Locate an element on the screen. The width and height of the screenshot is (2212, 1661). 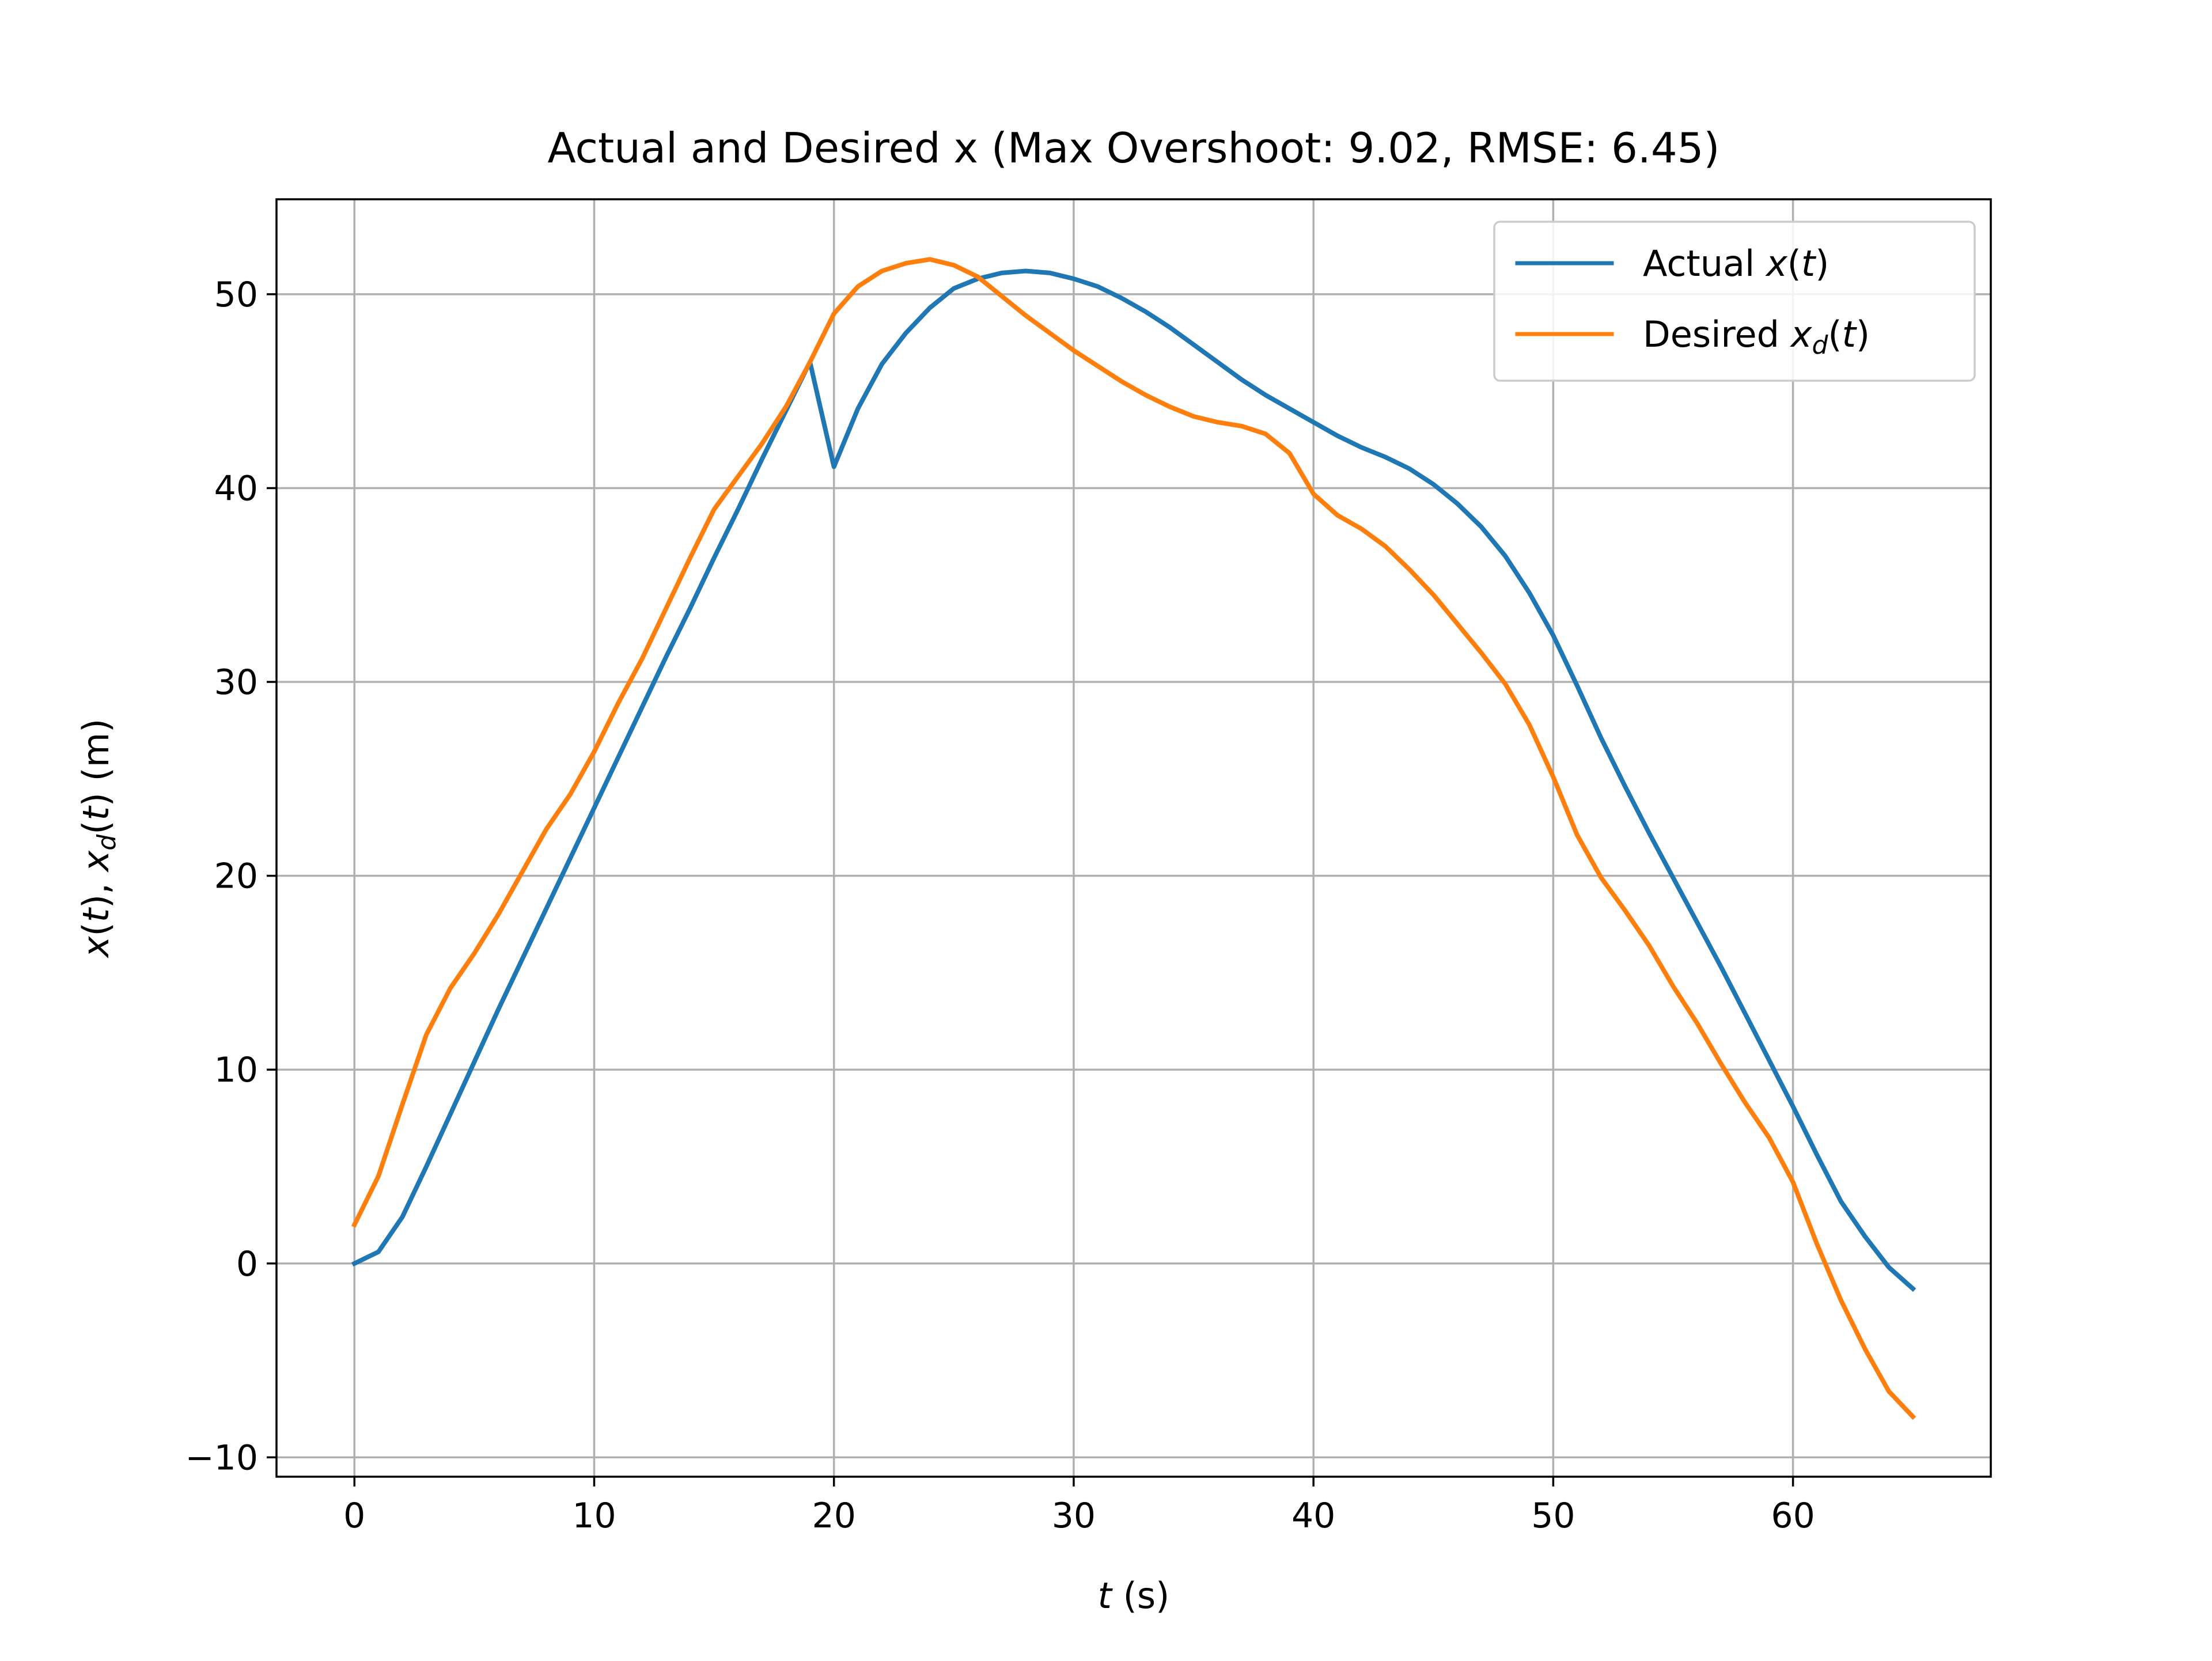
legend-desired-var: x is located at coordinates (1801, 334).